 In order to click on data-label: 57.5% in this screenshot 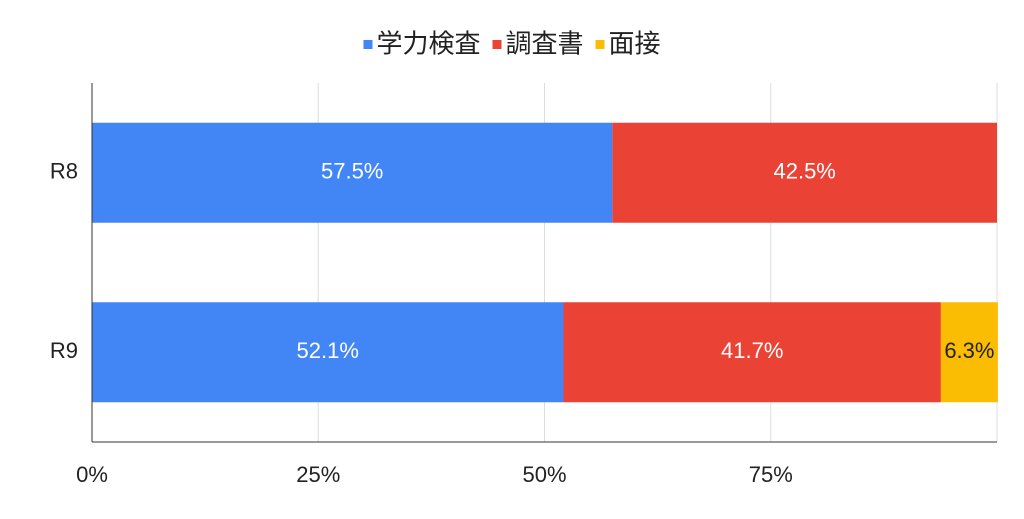, I will do `click(352, 171)`.